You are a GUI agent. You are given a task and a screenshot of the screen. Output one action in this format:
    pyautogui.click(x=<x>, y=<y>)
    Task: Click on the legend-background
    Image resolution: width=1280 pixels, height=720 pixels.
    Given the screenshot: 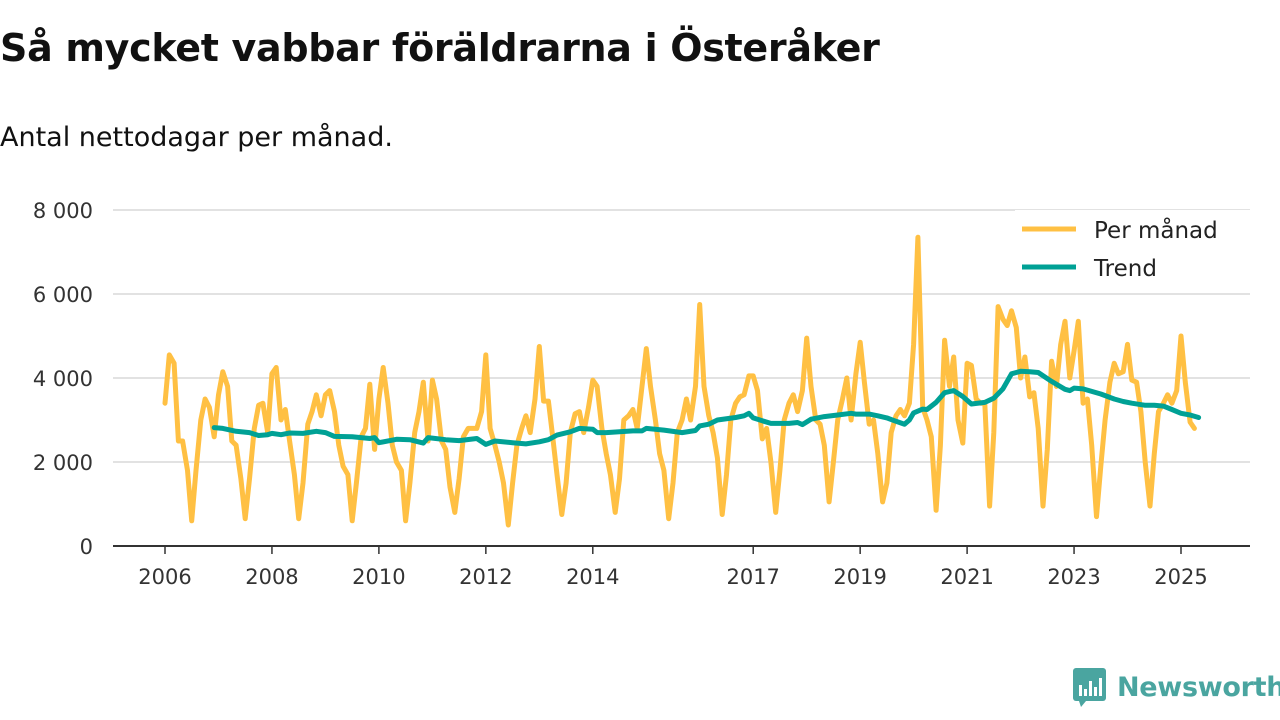 What is the action you would take?
    pyautogui.click(x=1132, y=251)
    